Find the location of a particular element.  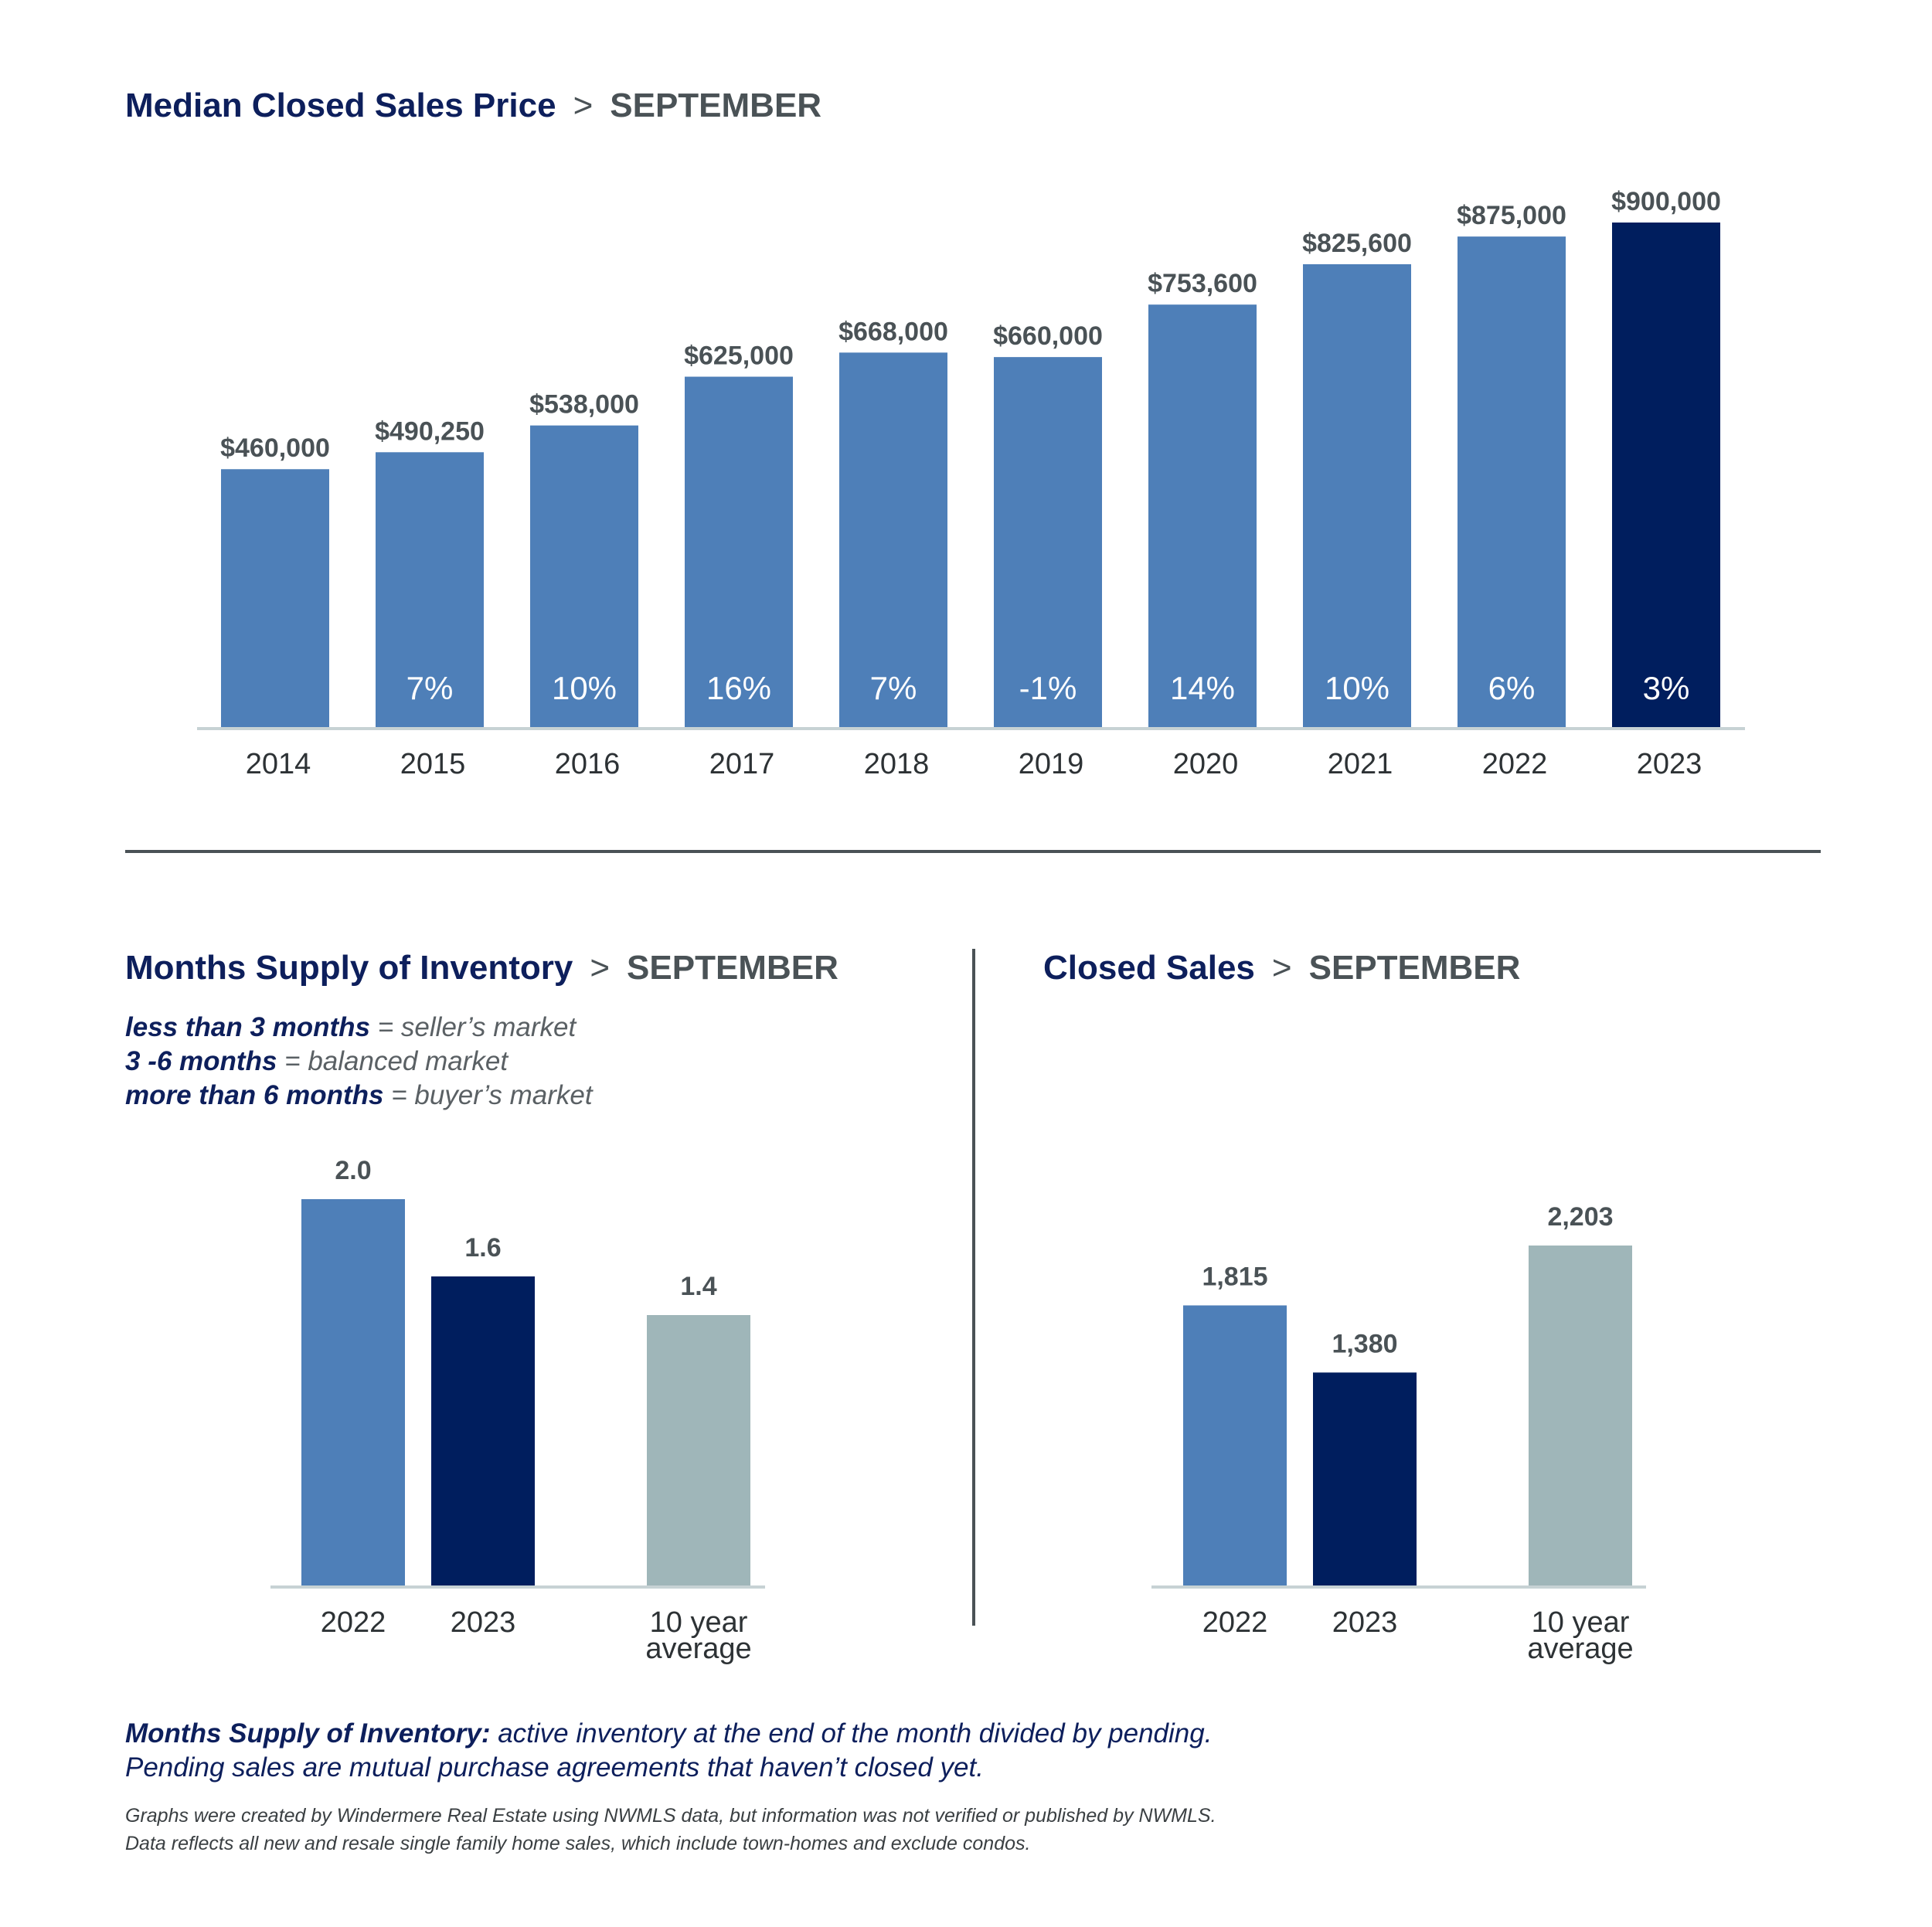

change-label: 3% is located at coordinates (1667, 688).